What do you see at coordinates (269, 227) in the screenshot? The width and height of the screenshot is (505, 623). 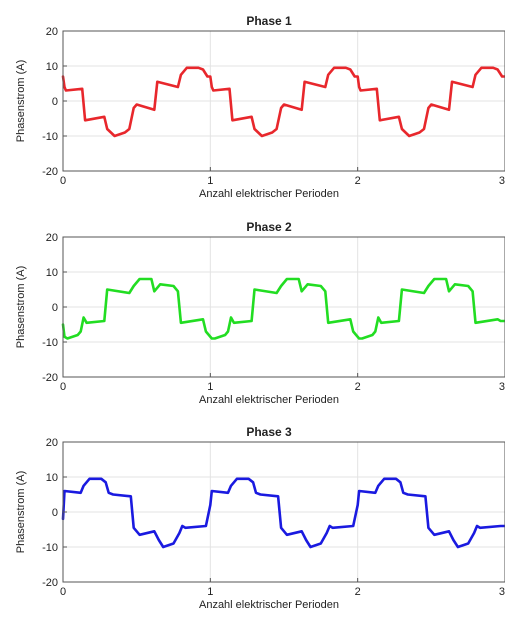 I see `chart-title: Phase 2` at bounding box center [269, 227].